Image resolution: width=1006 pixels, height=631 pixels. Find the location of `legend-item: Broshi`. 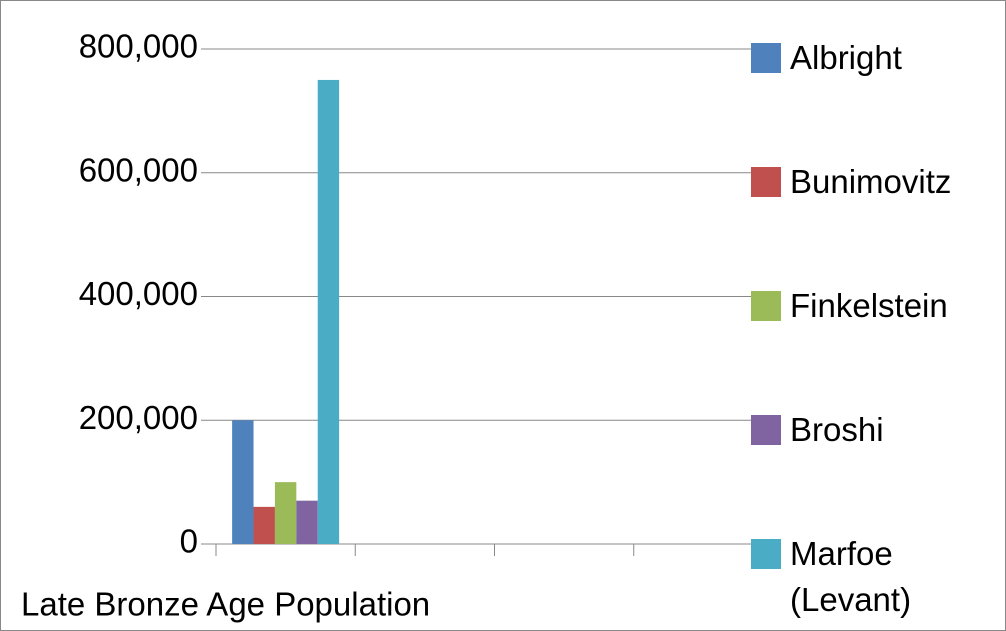

legend-item: Broshi is located at coordinates (878, 432).